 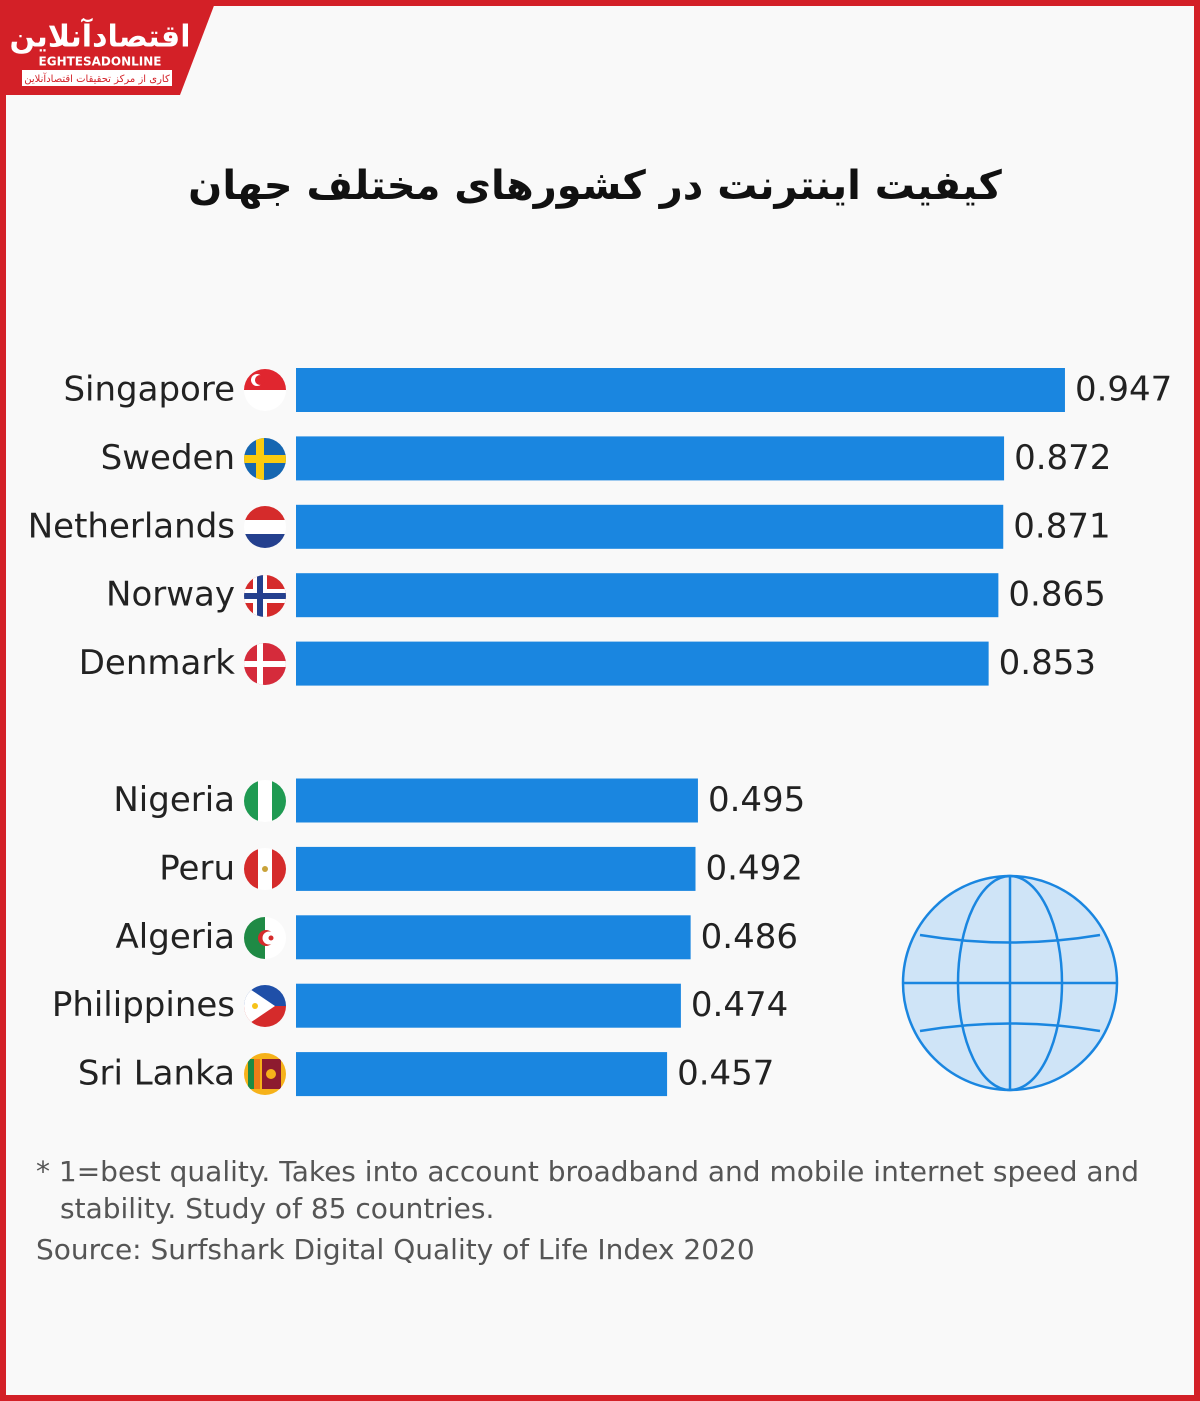 What do you see at coordinates (265, 732) in the screenshot?
I see `flags` at bounding box center [265, 732].